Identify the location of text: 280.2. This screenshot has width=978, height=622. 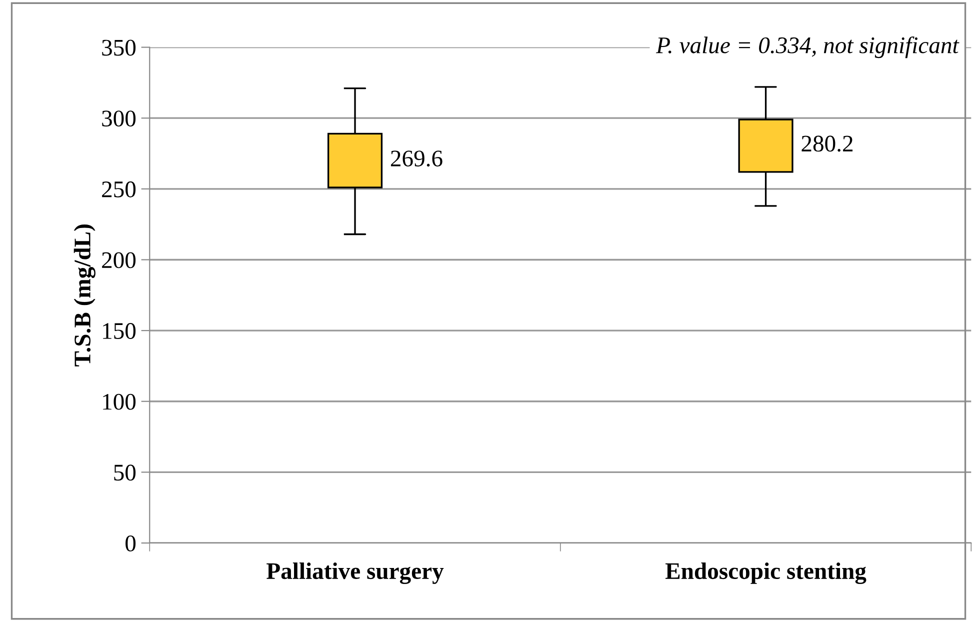
(827, 144).